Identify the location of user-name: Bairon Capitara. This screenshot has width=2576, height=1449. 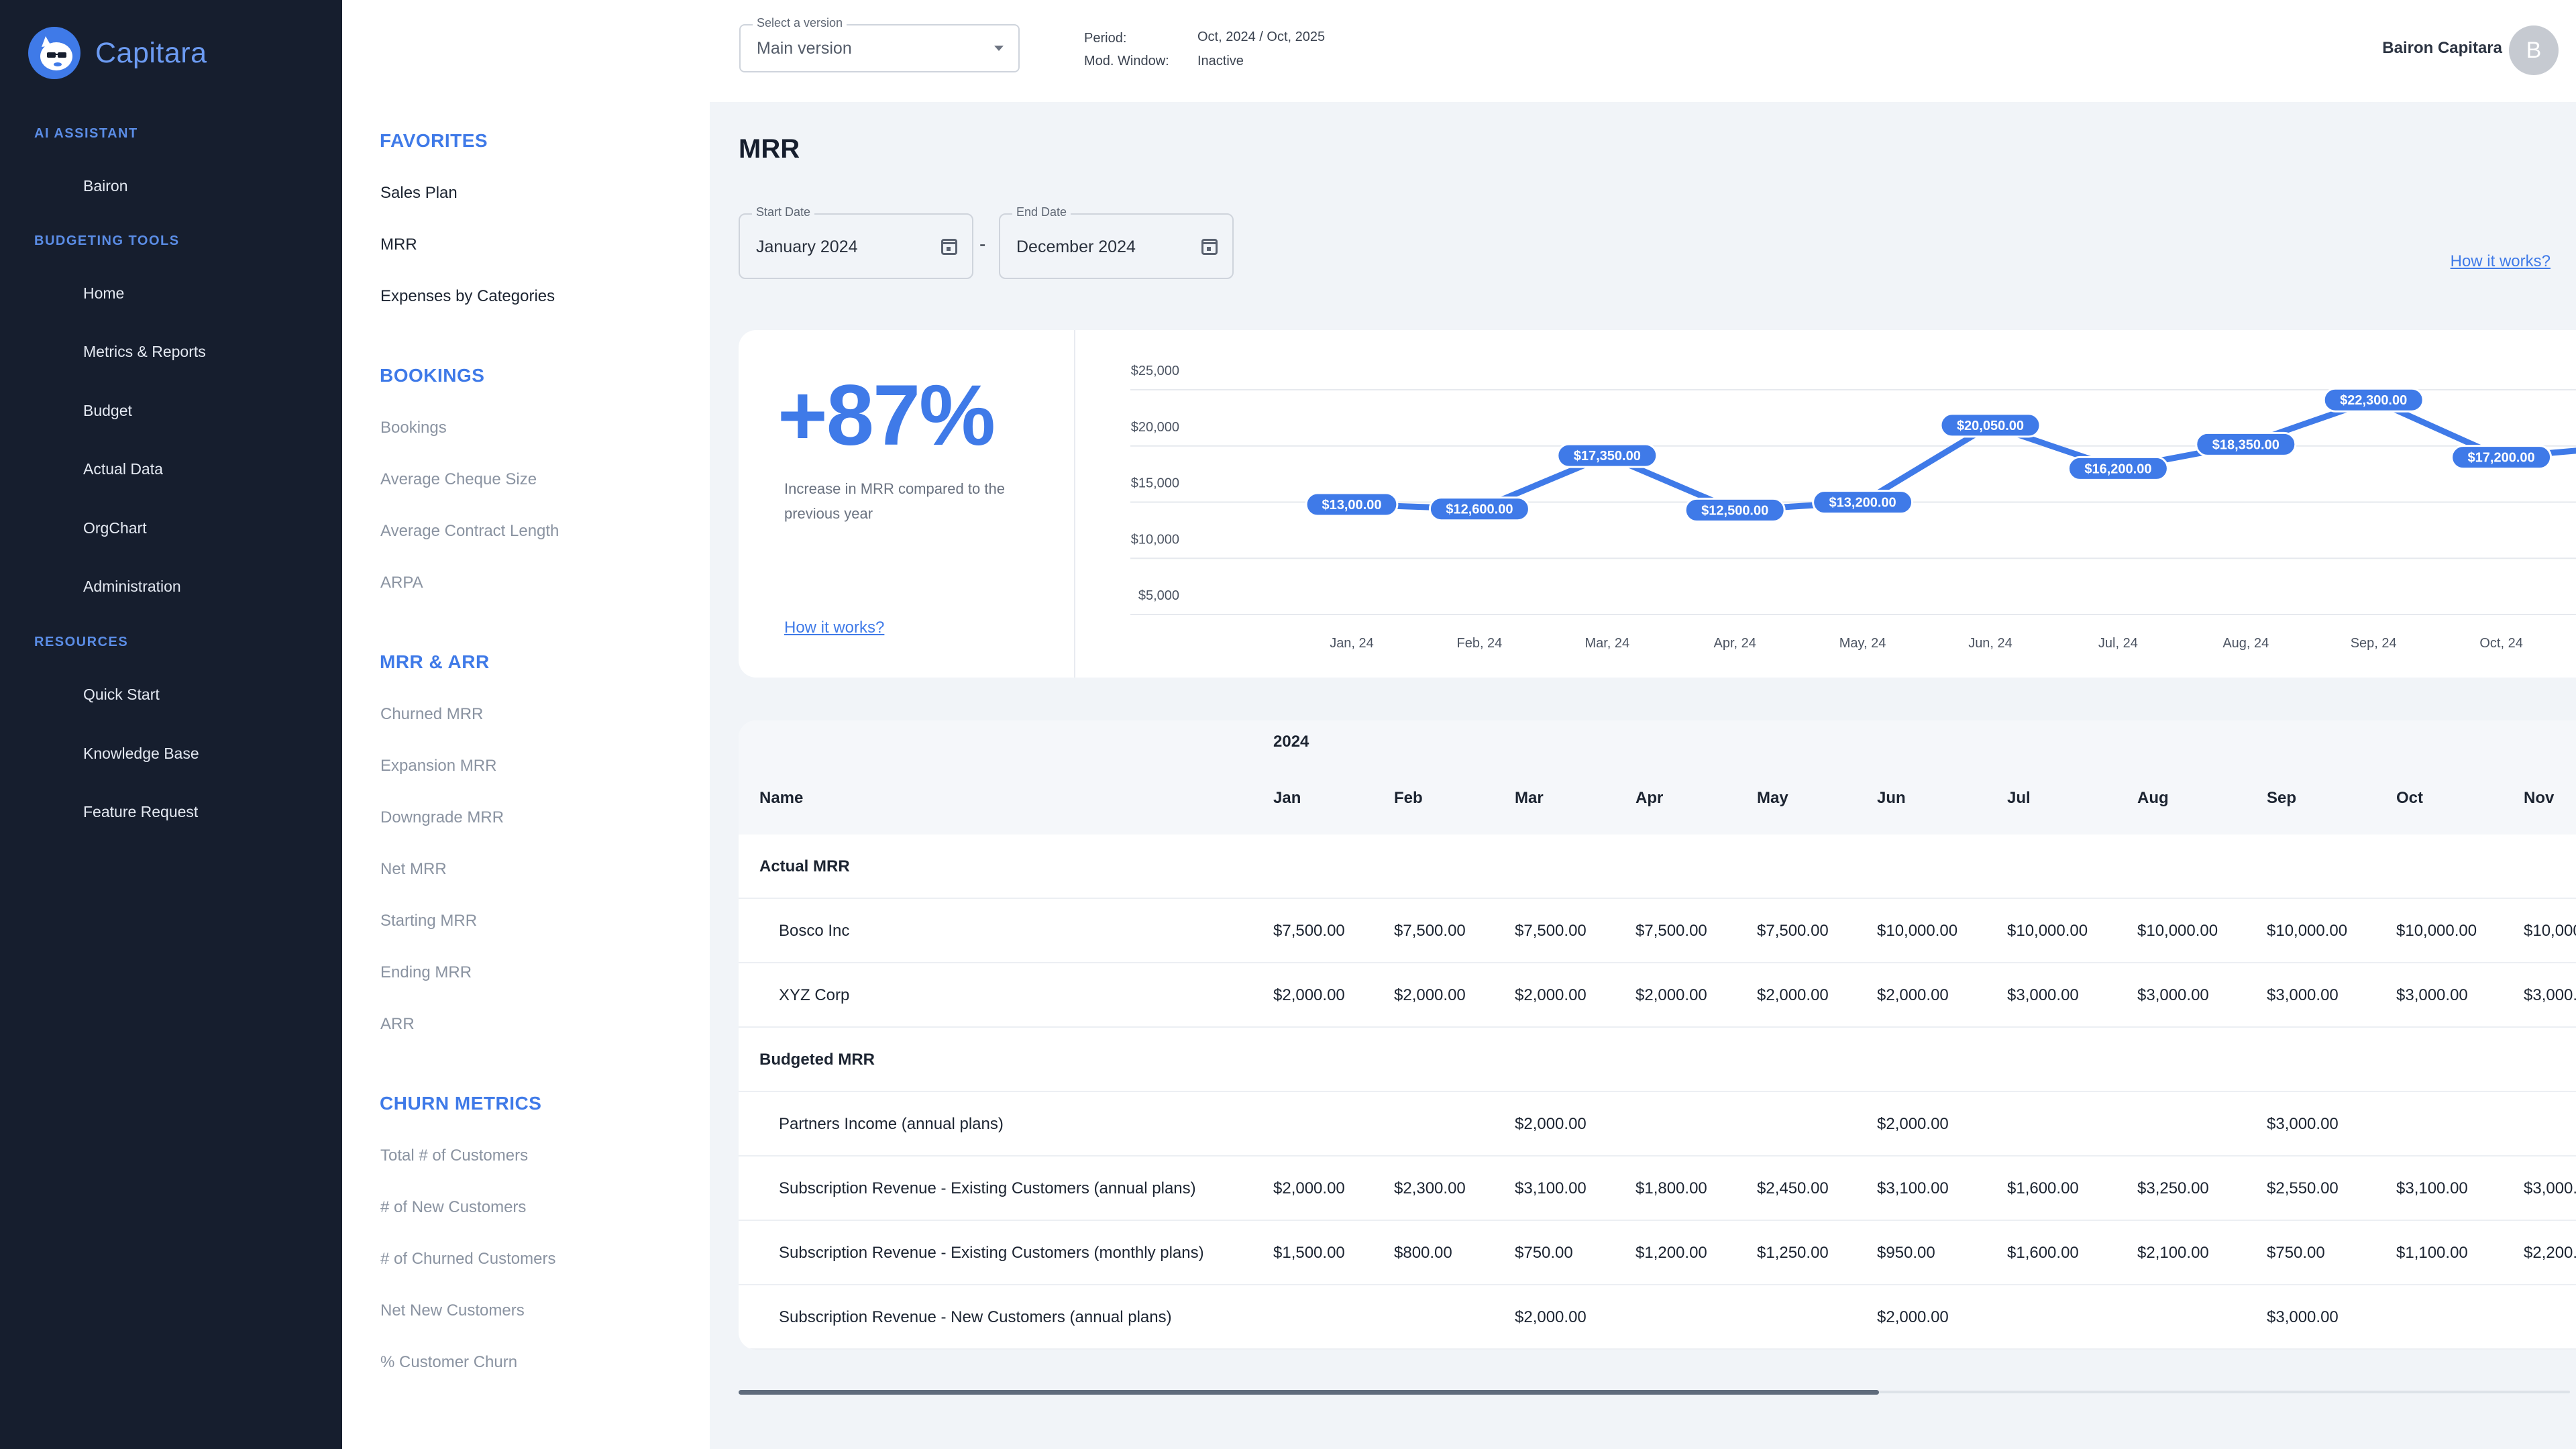
(2442, 48).